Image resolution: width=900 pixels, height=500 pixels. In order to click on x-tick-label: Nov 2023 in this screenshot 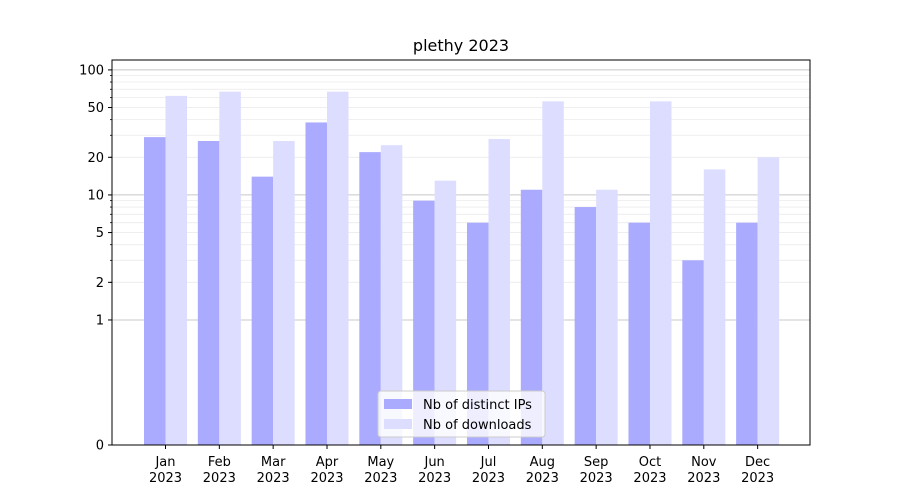, I will do `click(703, 470)`.